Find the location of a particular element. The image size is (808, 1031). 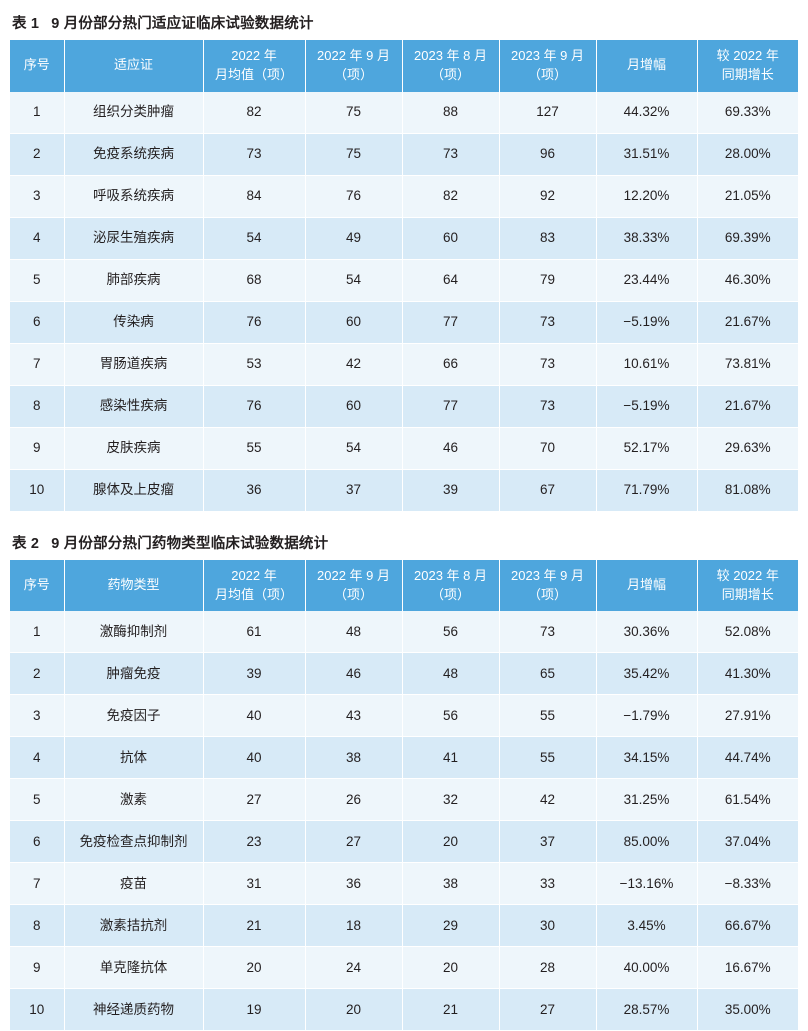

cell-2022-09: 26 is located at coordinates (354, 800).